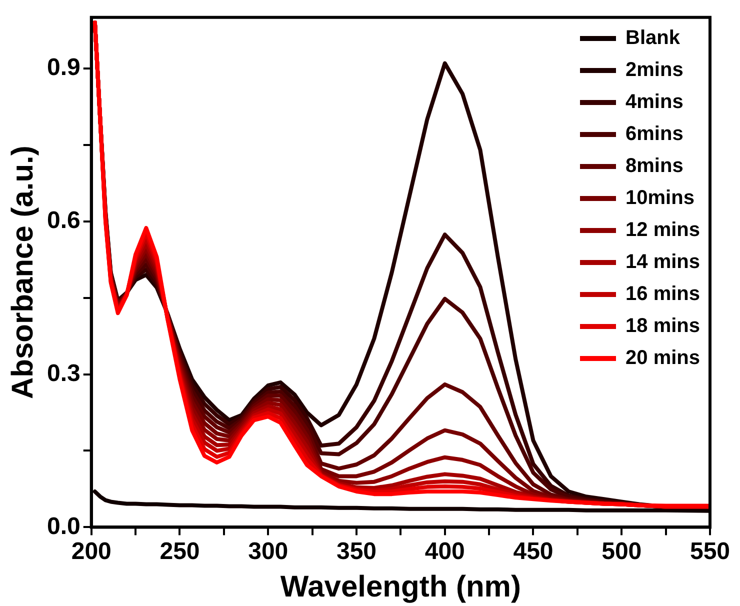  Describe the element at coordinates (660, 198) in the screenshot. I see `legend-label: 10mins` at that location.